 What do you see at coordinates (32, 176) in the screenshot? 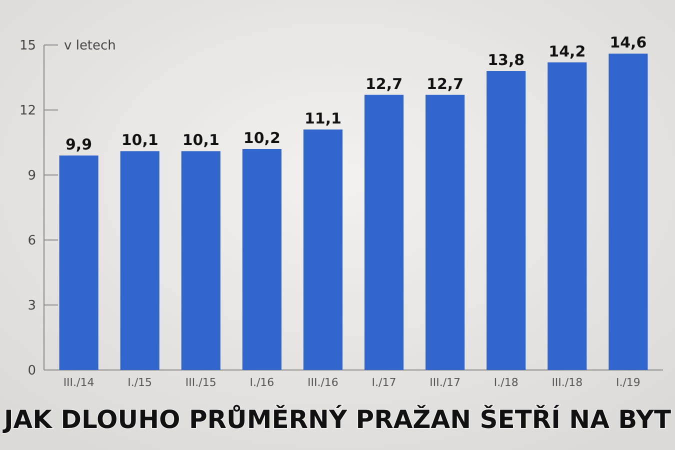
I see `y-tick-label: 9` at bounding box center [32, 176].